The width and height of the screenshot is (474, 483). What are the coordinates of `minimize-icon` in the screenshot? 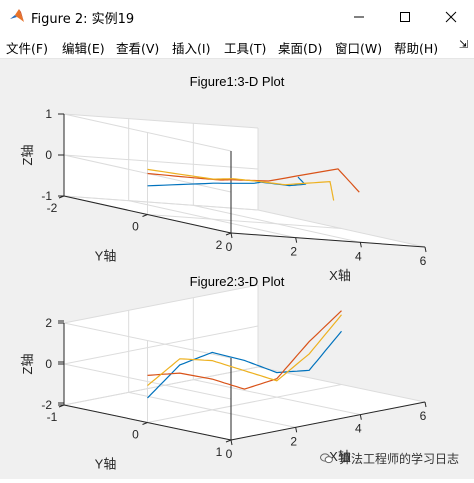 It's located at (359, 16).